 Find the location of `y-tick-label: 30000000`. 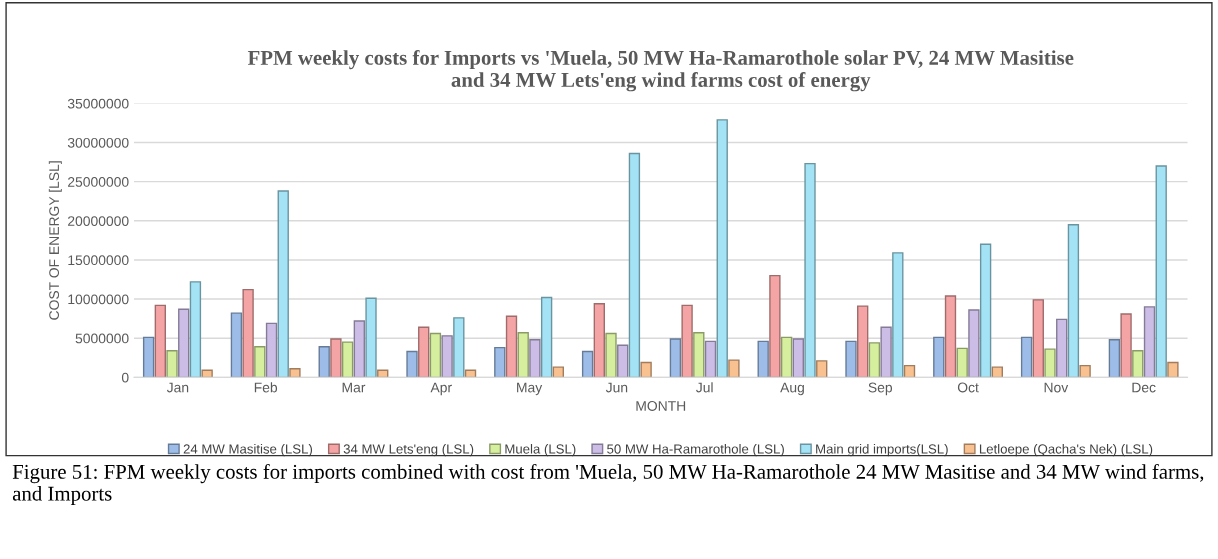

y-tick-label: 30000000 is located at coordinates (98, 142).